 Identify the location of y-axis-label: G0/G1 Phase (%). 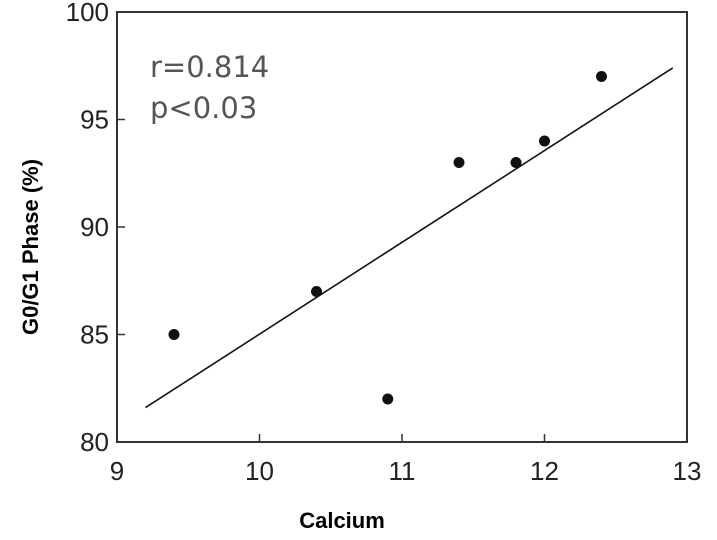
(30, 247).